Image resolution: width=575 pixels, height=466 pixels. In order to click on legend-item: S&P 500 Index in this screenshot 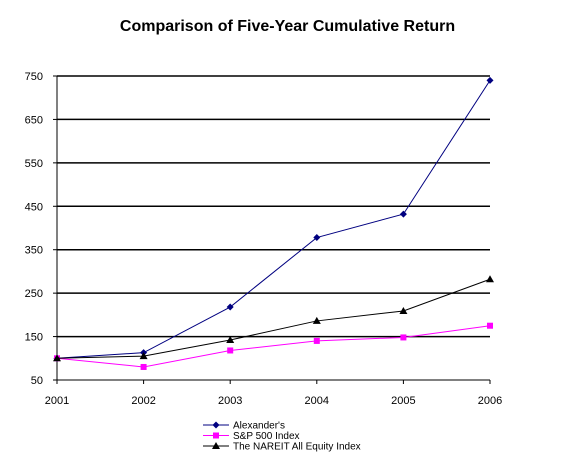, I will do `click(251, 436)`.